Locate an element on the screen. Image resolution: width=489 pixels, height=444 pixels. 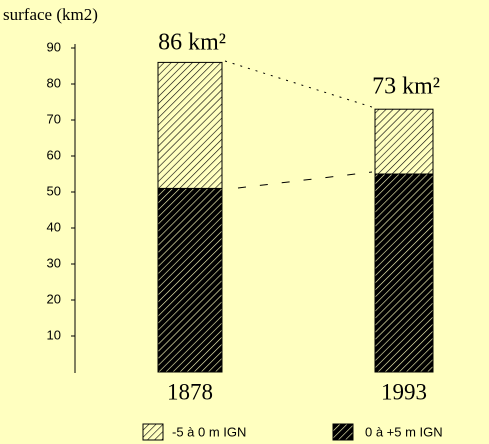
y-tick-label: 30 is located at coordinates (54, 262).